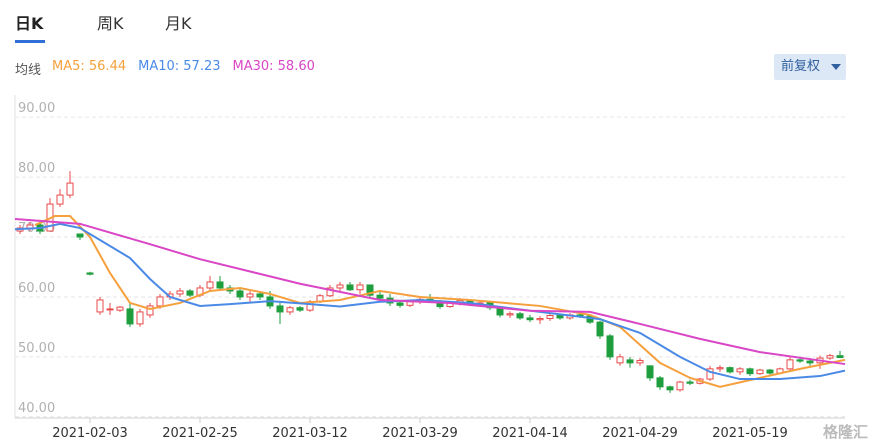 This screenshot has width=873, height=446. What do you see at coordinates (310, 433) in the screenshot?
I see `x-tick-label: 2021-03-12` at bounding box center [310, 433].